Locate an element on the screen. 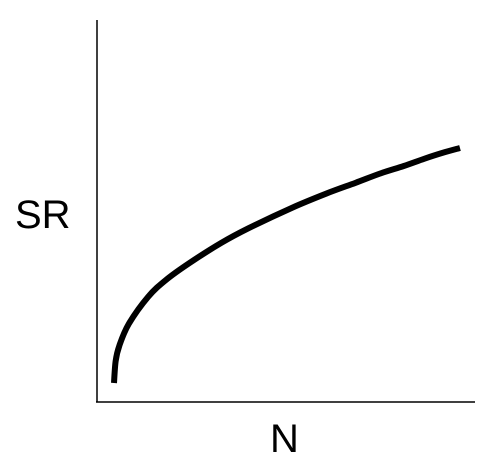 Image resolution: width=493 pixels, height=469 pixels. x-axis-label: N is located at coordinates (284, 439).